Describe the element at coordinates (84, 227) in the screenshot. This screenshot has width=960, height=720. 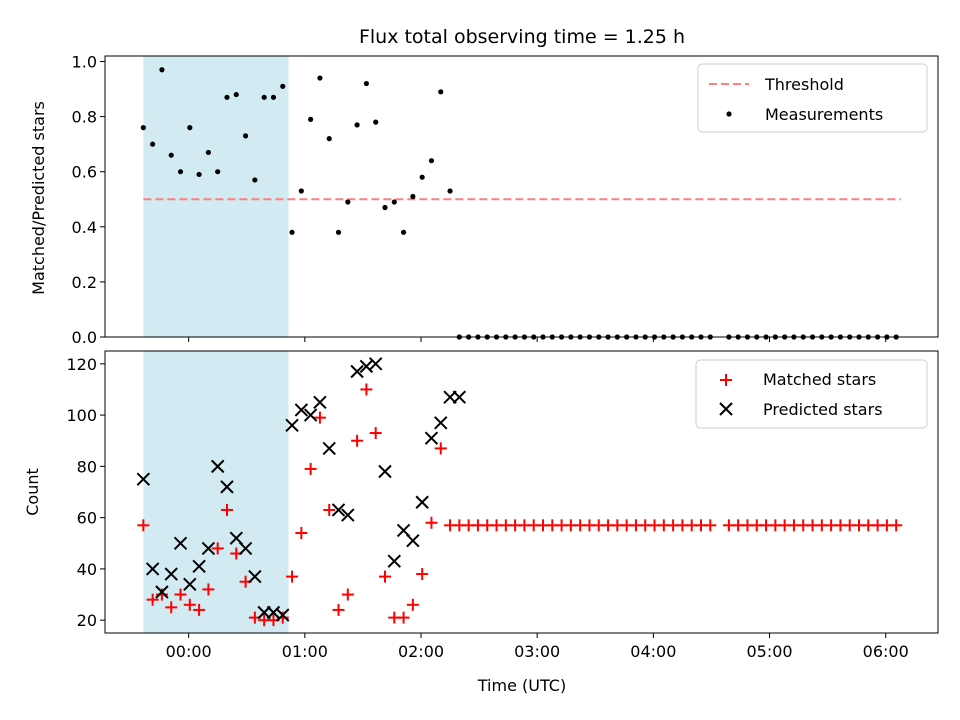
I see `y-tick-label: 0.4` at that location.